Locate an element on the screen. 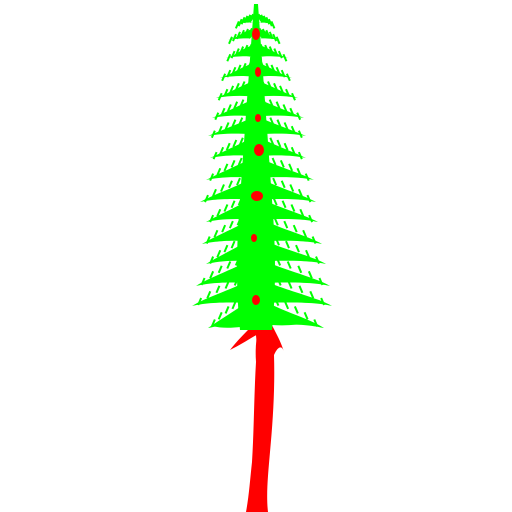 This screenshot has height=512, width=512. foliage-skirt is located at coordinates (262, 320).